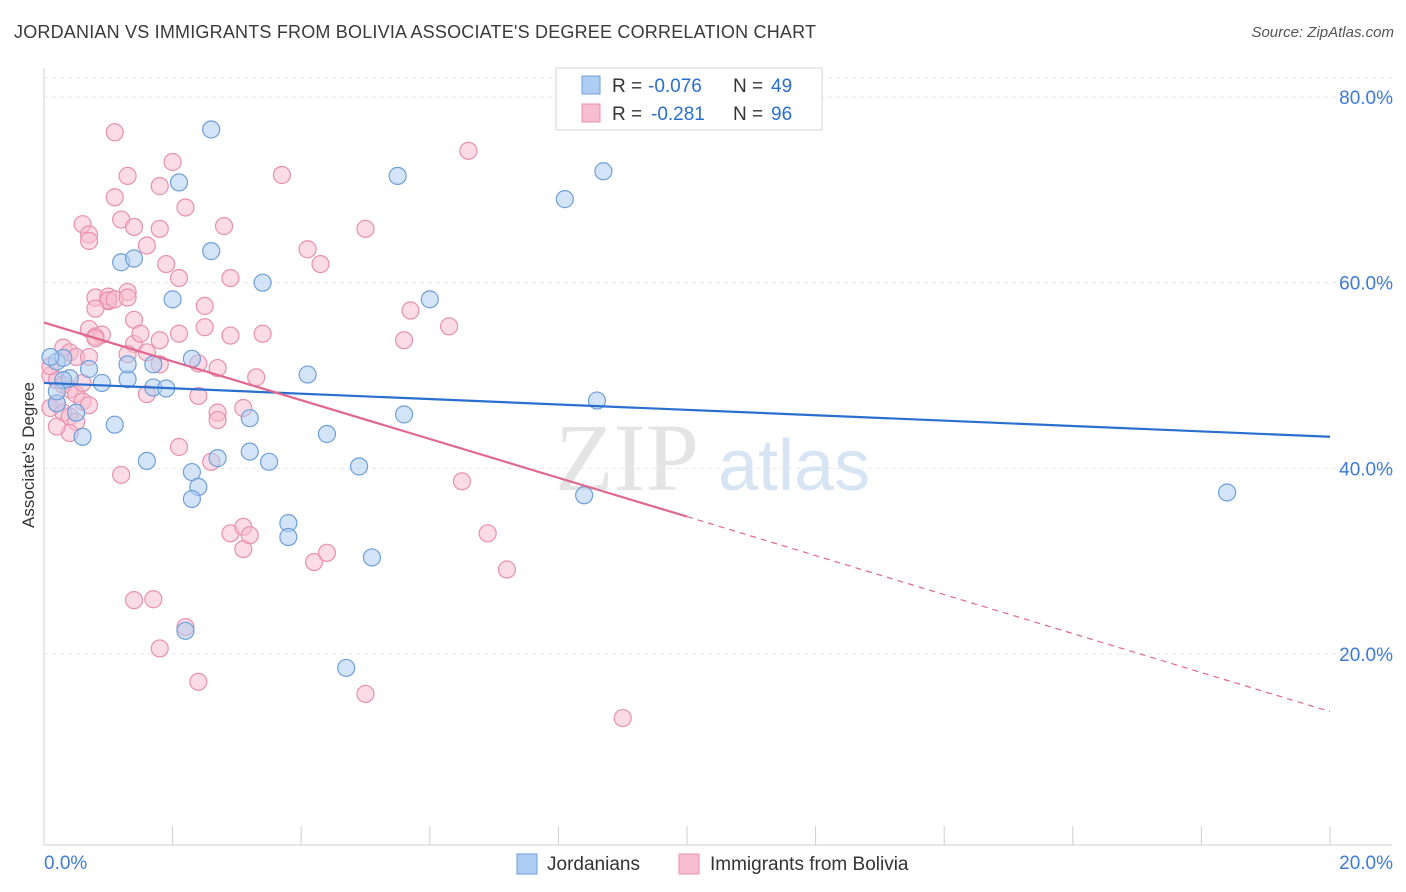 The image size is (1406, 892). Describe the element at coordinates (1008, 614) in the screenshot. I see `trend-line-bolivia-extension` at that location.